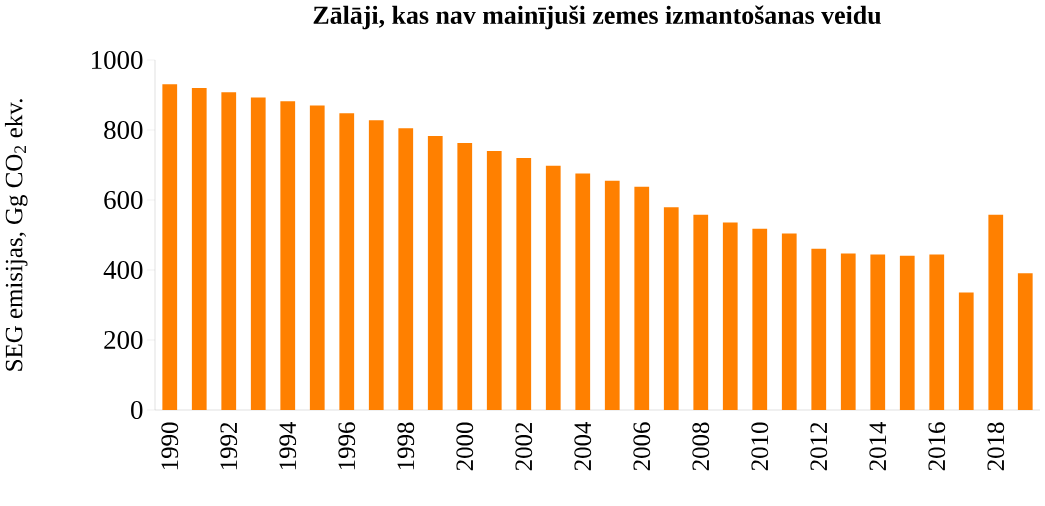 This screenshot has height=506, width=1045. What do you see at coordinates (123, 340) in the screenshot?
I see `y-tick-label: 200` at bounding box center [123, 340].